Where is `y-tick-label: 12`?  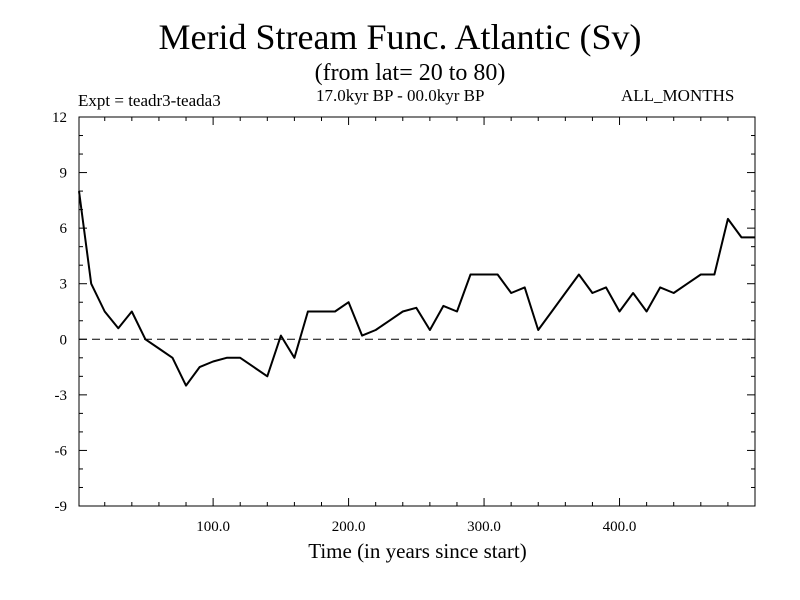 y-tick-label: 12 is located at coordinates (59, 118).